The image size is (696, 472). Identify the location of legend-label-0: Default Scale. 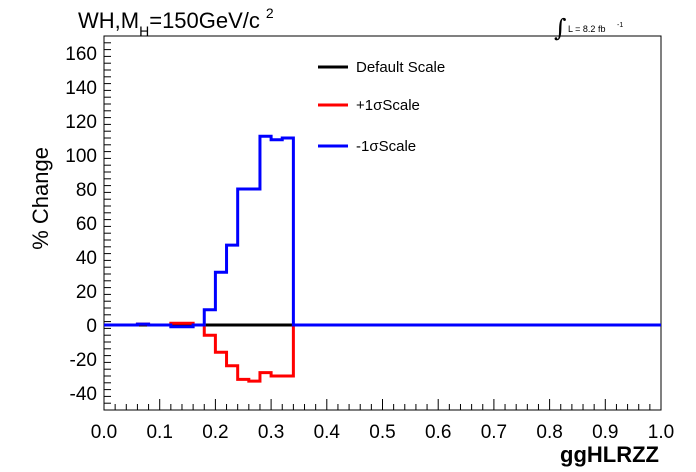
(400, 67).